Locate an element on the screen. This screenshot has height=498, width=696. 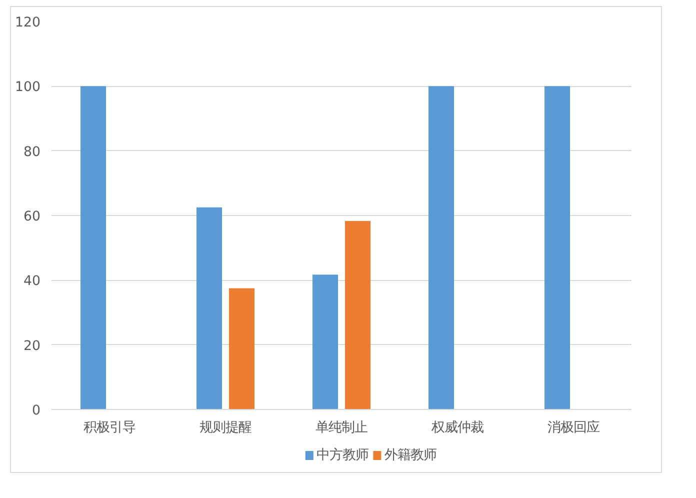
x-tick-label: 权威仲裁 is located at coordinates (457, 428).